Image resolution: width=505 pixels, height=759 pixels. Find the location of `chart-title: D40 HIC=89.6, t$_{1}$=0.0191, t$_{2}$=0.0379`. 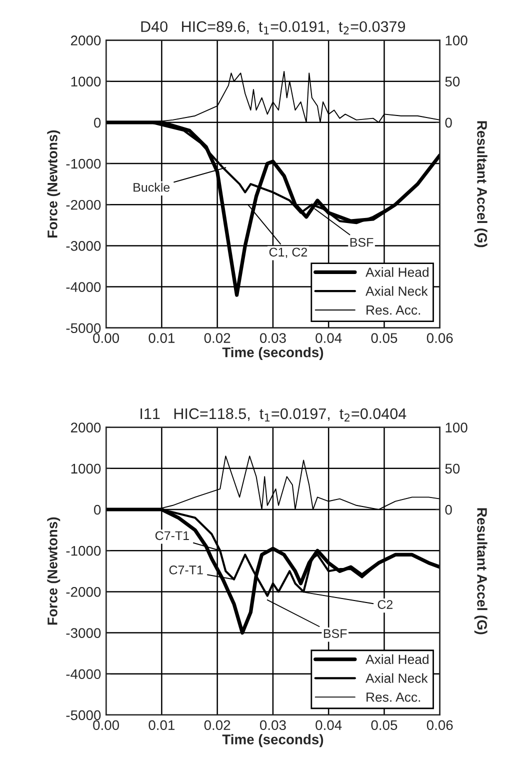

chart-title: D40 HIC=89.6, t$_{1}$=0.0191, t$_{2}$=0.0379 is located at coordinates (273, 27).